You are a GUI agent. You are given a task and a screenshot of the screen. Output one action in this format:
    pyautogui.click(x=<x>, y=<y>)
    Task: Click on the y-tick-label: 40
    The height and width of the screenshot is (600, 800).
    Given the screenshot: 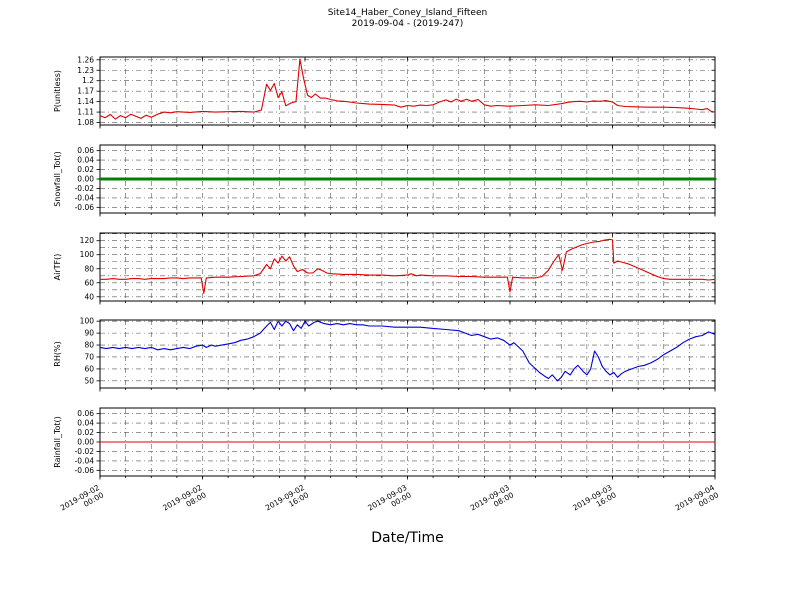 What is the action you would take?
    pyautogui.click(x=89, y=296)
    